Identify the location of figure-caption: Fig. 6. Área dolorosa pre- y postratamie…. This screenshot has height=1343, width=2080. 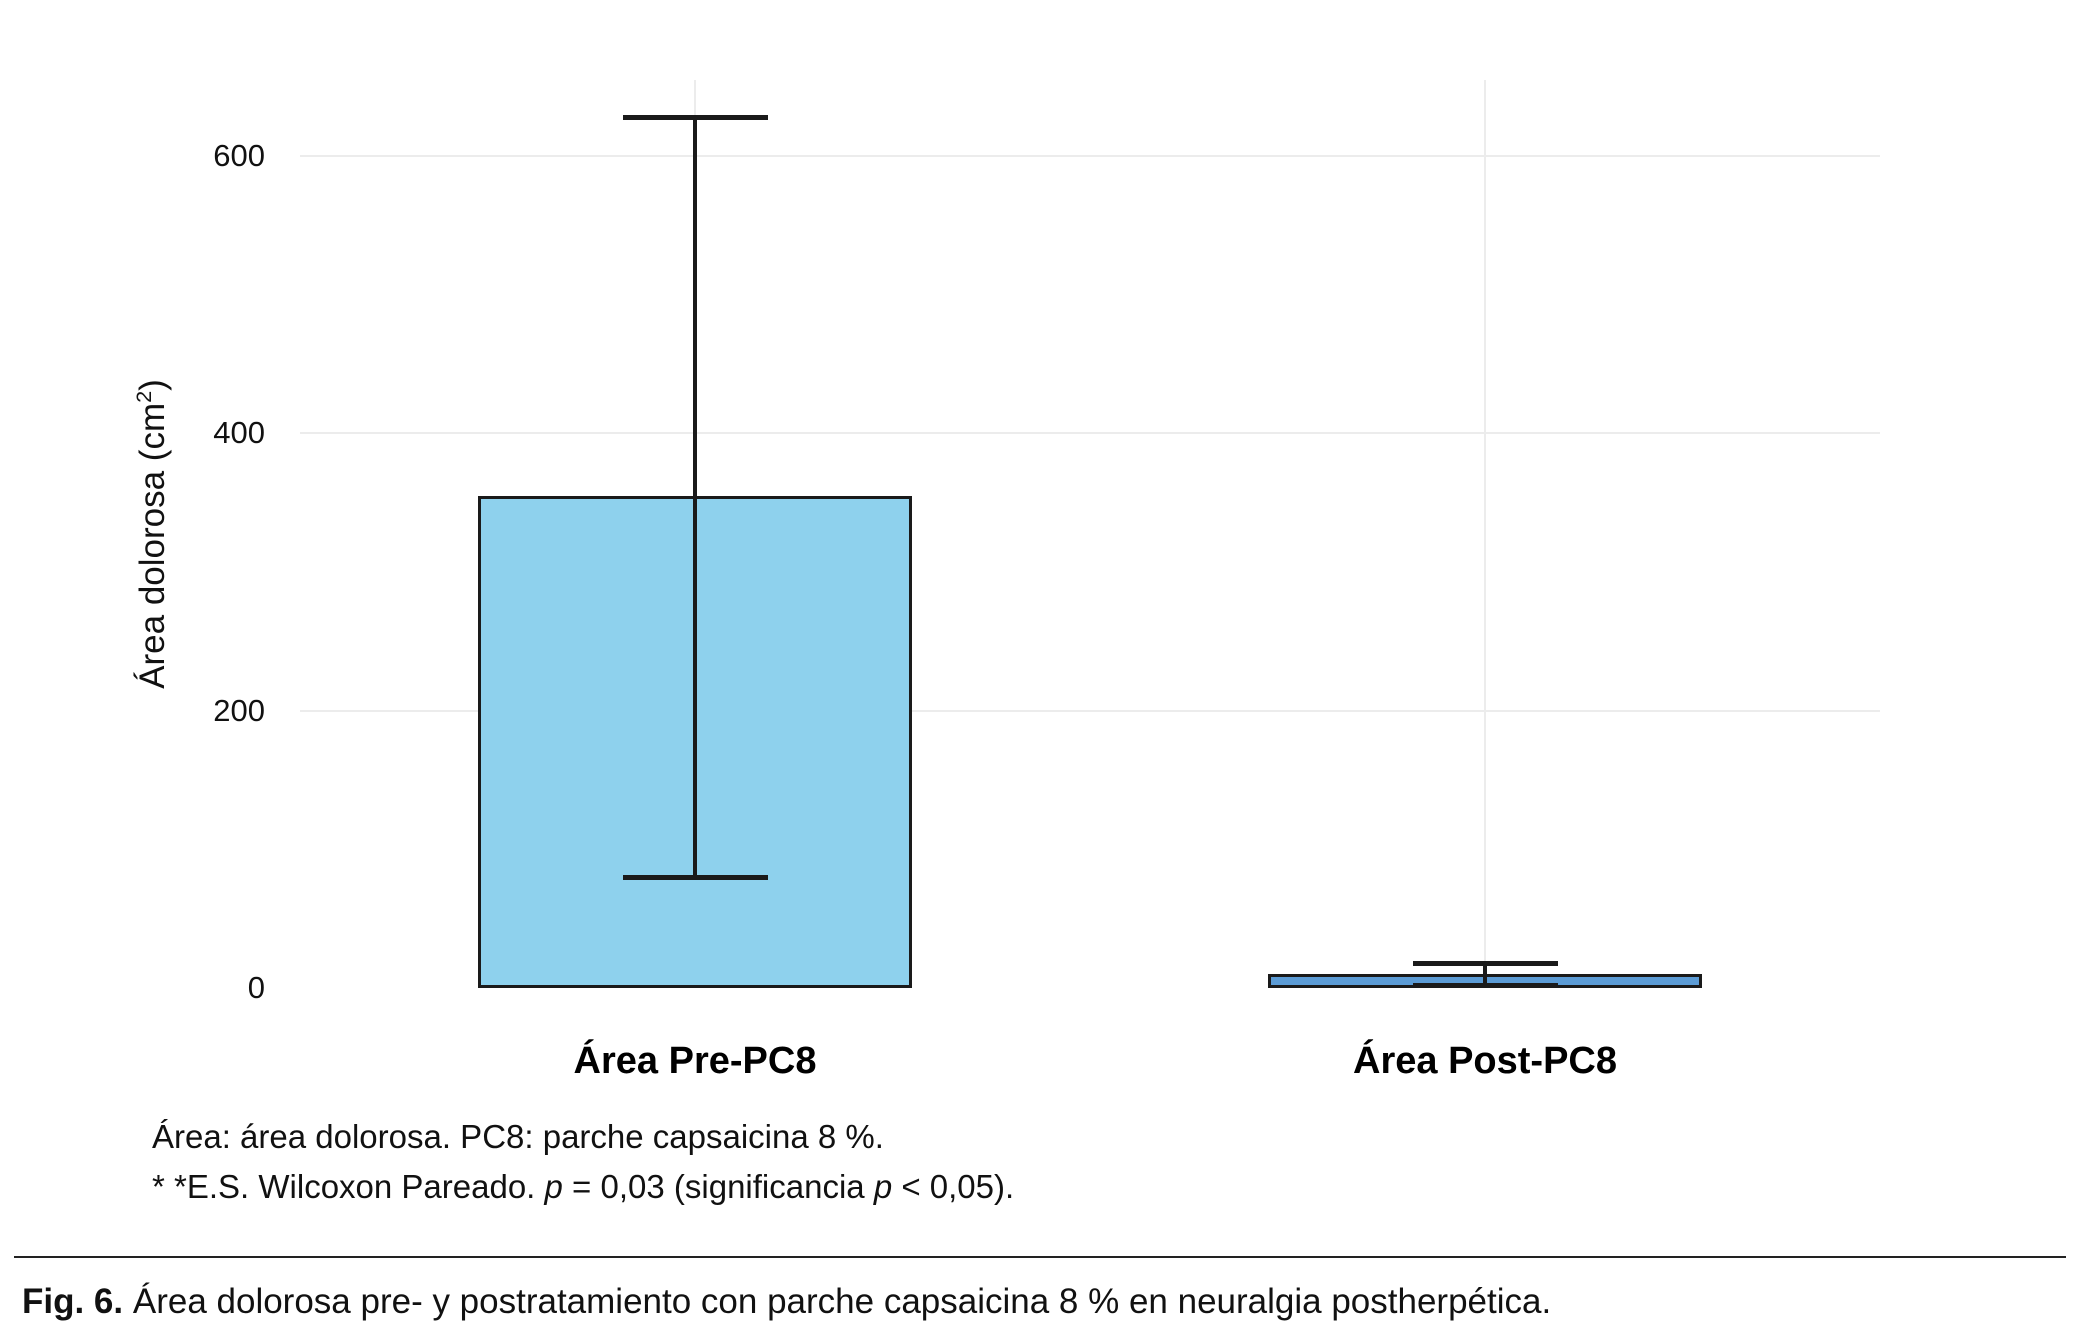
(786, 1302).